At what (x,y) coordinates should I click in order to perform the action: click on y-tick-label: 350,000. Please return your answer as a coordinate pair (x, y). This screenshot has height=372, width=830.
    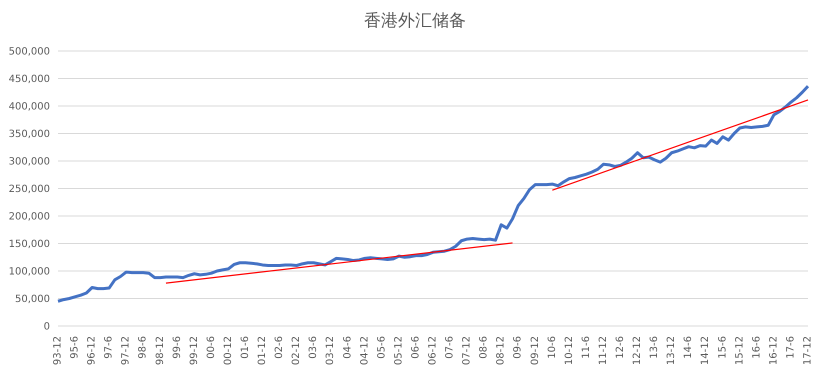
    Looking at the image, I should click on (29, 134).